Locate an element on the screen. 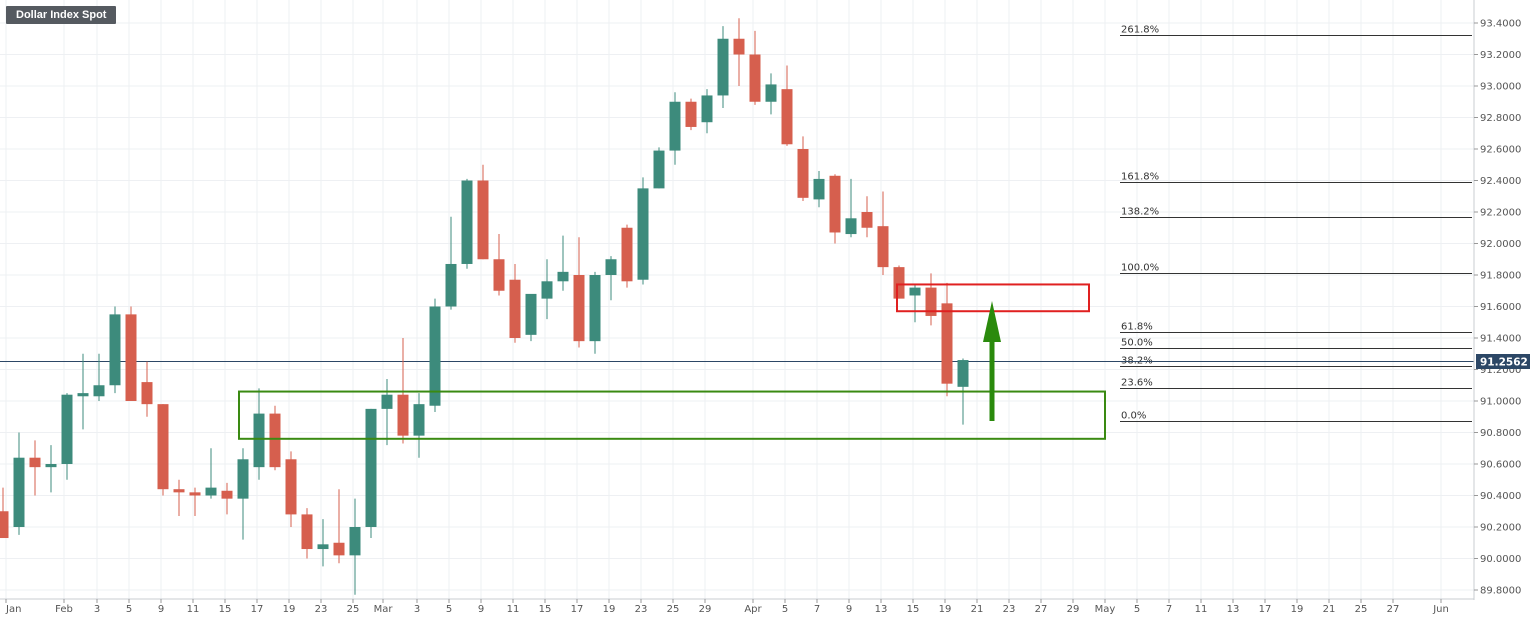  x-tick-label: 23 is located at coordinates (641, 609).